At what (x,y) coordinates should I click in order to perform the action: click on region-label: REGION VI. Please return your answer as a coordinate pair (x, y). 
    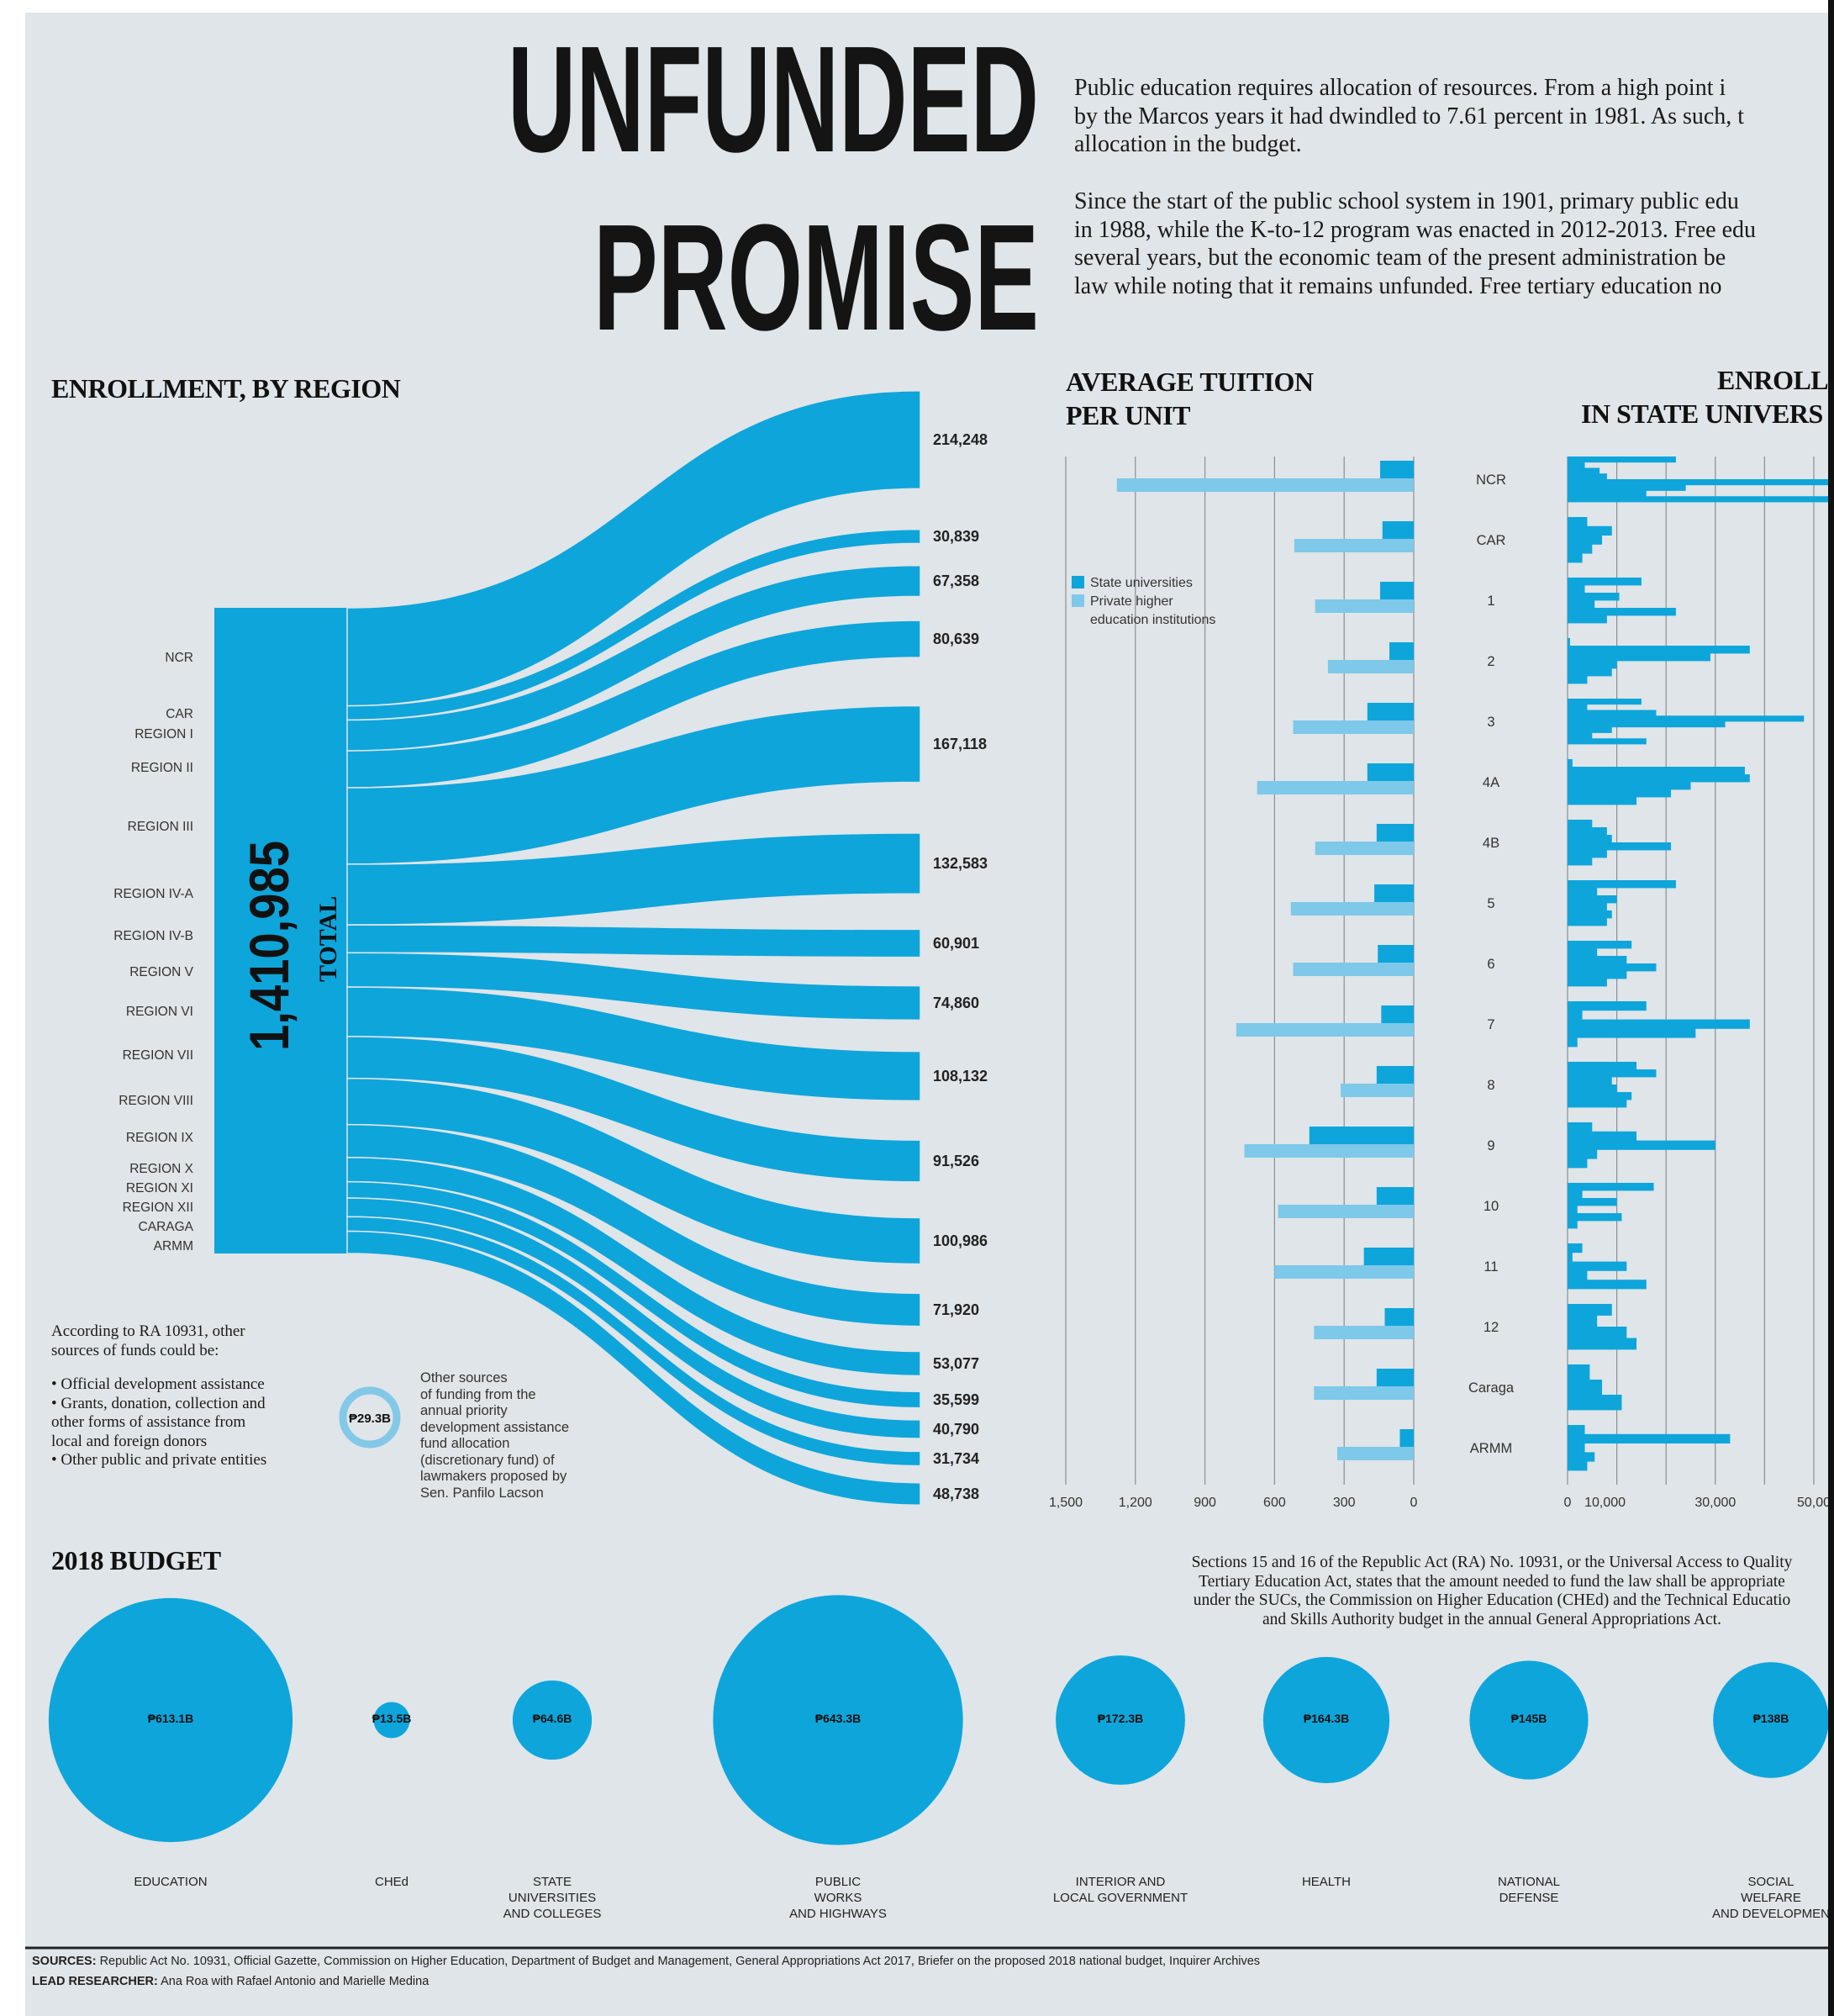
    Looking at the image, I should click on (159, 1012).